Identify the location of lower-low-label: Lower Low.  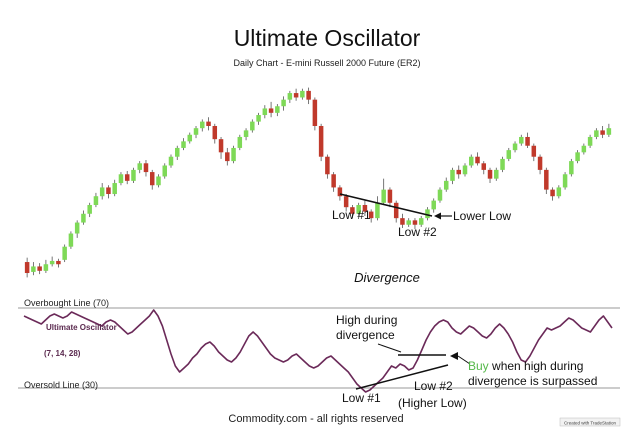
(482, 216).